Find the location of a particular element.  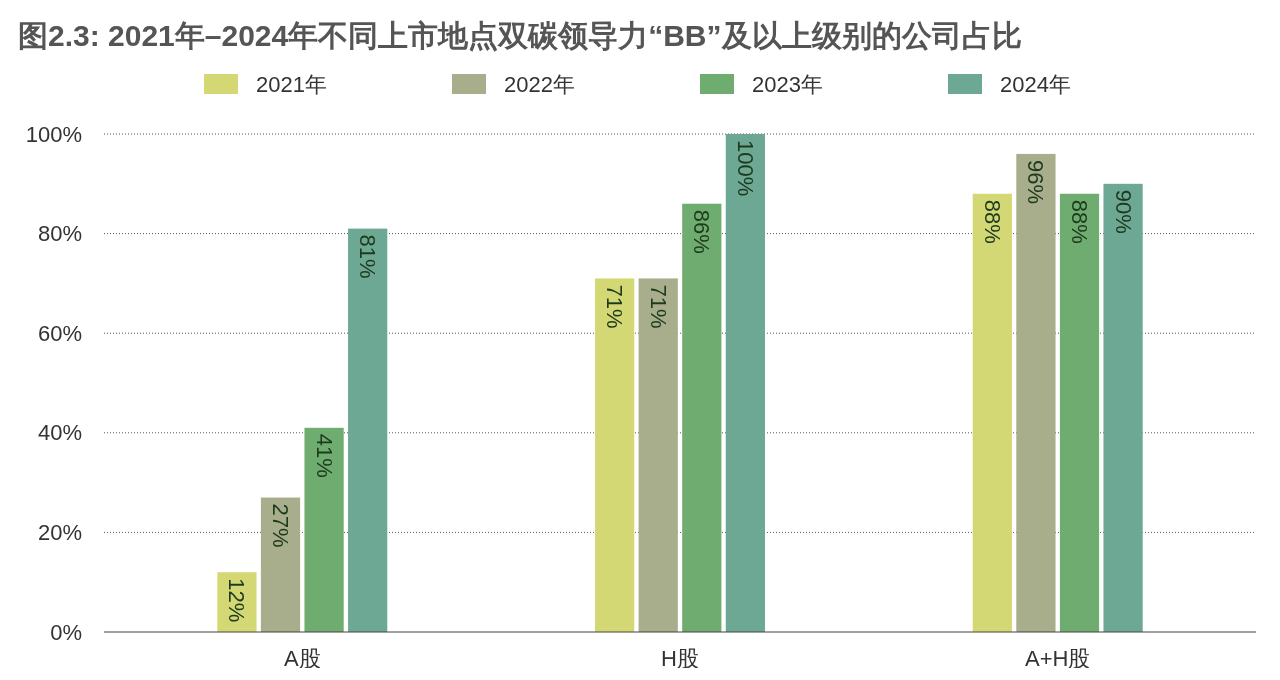

y-tick-label: 20% is located at coordinates (59, 532).